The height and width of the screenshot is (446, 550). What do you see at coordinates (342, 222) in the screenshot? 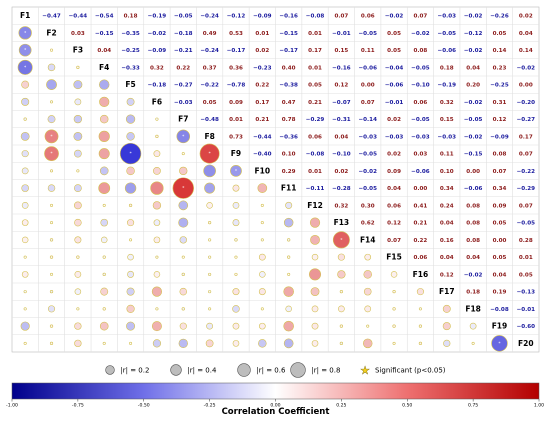
I see `diagonal-label: F13` at bounding box center [342, 222].